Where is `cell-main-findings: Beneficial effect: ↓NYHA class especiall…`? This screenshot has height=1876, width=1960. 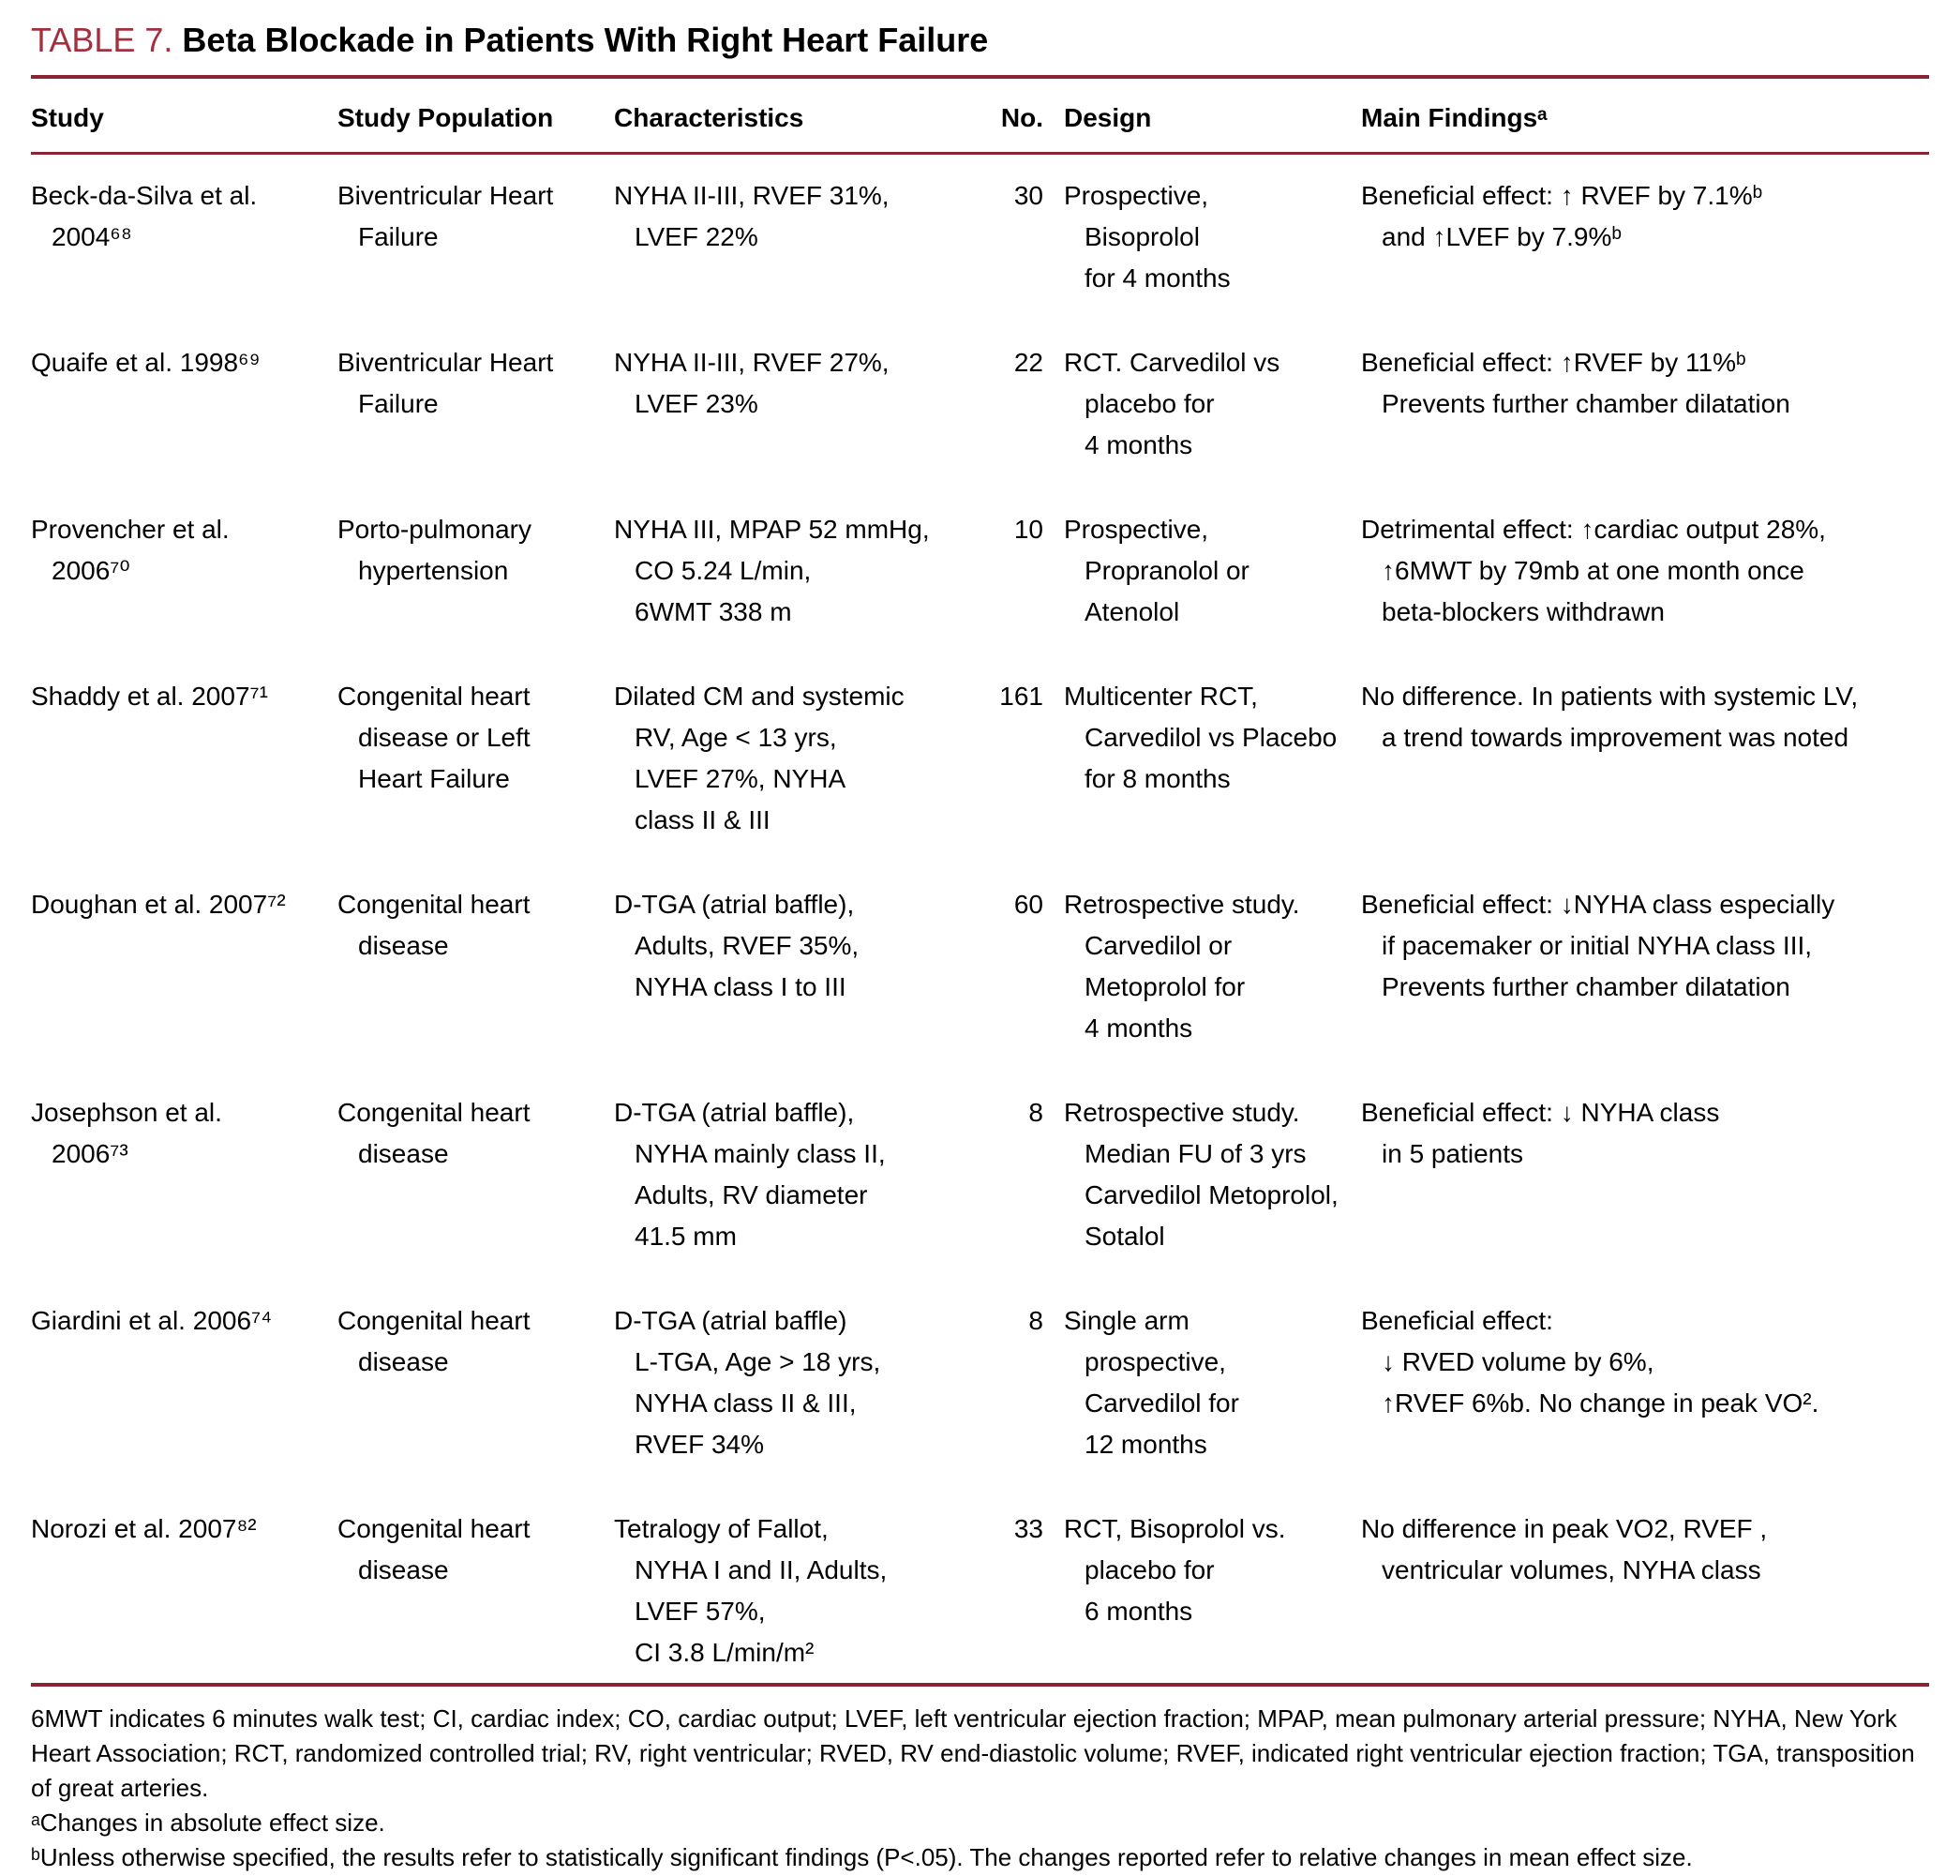 cell-main-findings: Beneficial effect: ↓NYHA class especiall… is located at coordinates (1598, 945).